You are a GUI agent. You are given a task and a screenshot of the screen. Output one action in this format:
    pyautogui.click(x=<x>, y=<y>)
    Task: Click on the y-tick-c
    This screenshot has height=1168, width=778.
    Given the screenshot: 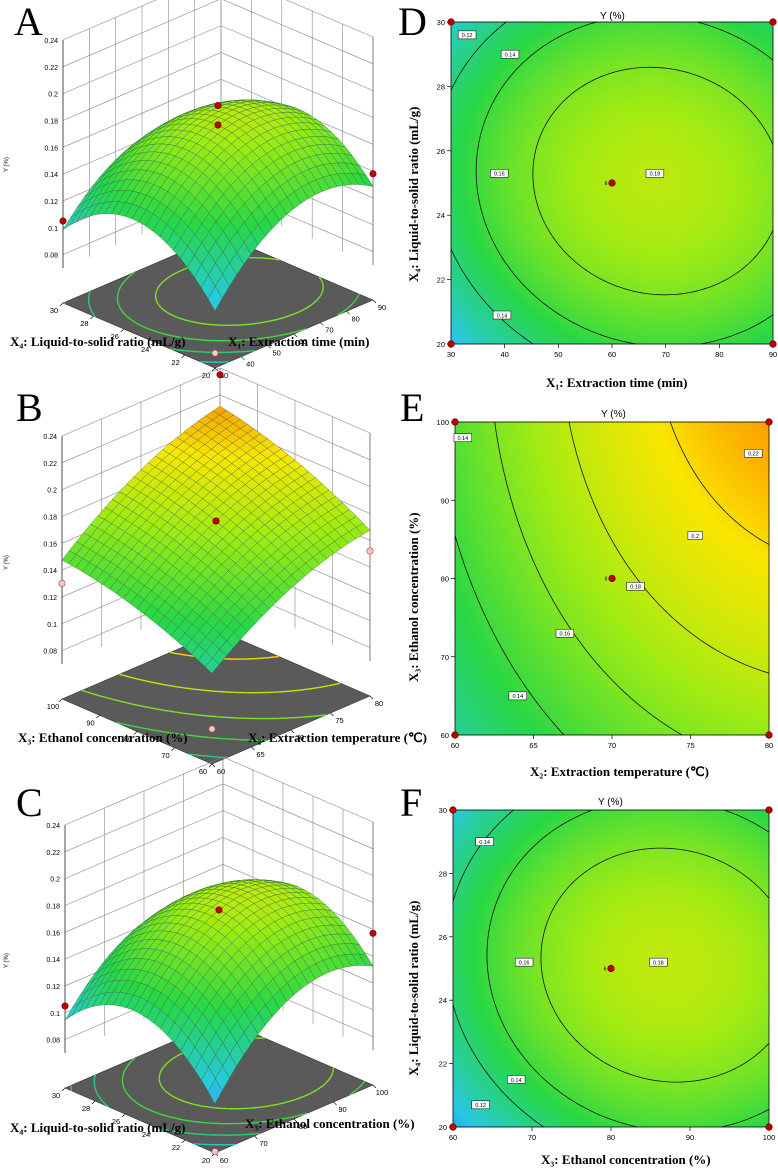 What is the action you would take?
    pyautogui.click(x=93, y=1102)
    